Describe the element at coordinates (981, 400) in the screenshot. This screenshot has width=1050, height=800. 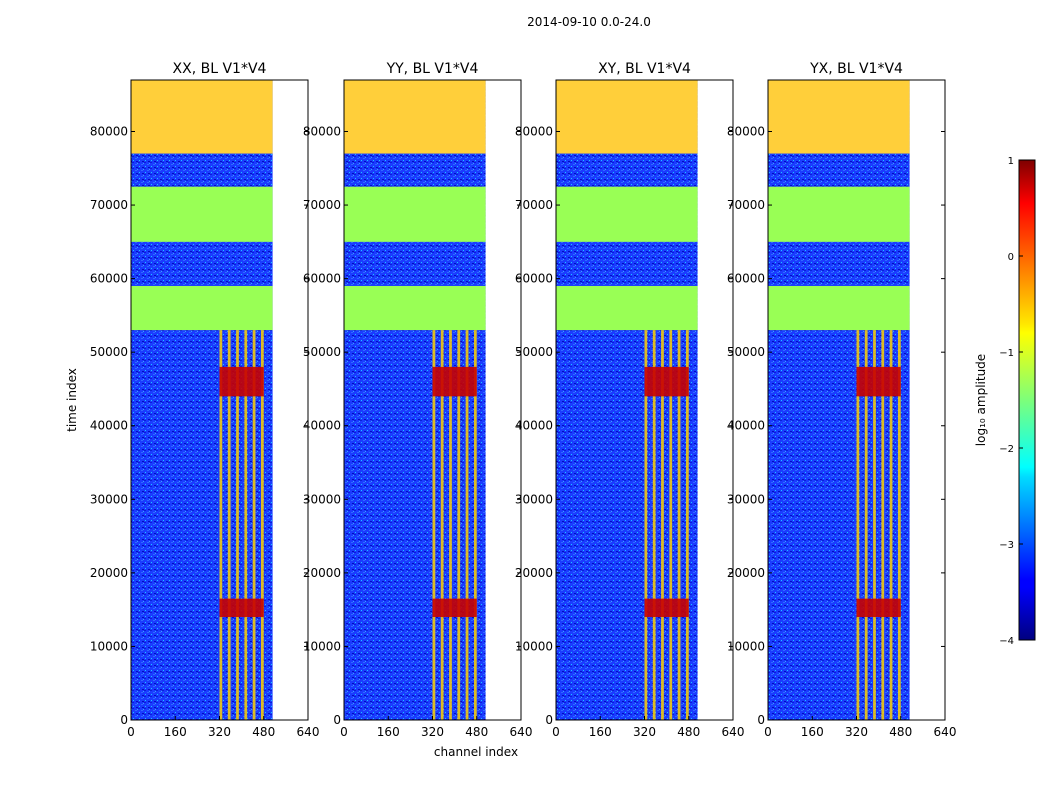
I see `colorbar-label: log₁₀ amplitude` at that location.